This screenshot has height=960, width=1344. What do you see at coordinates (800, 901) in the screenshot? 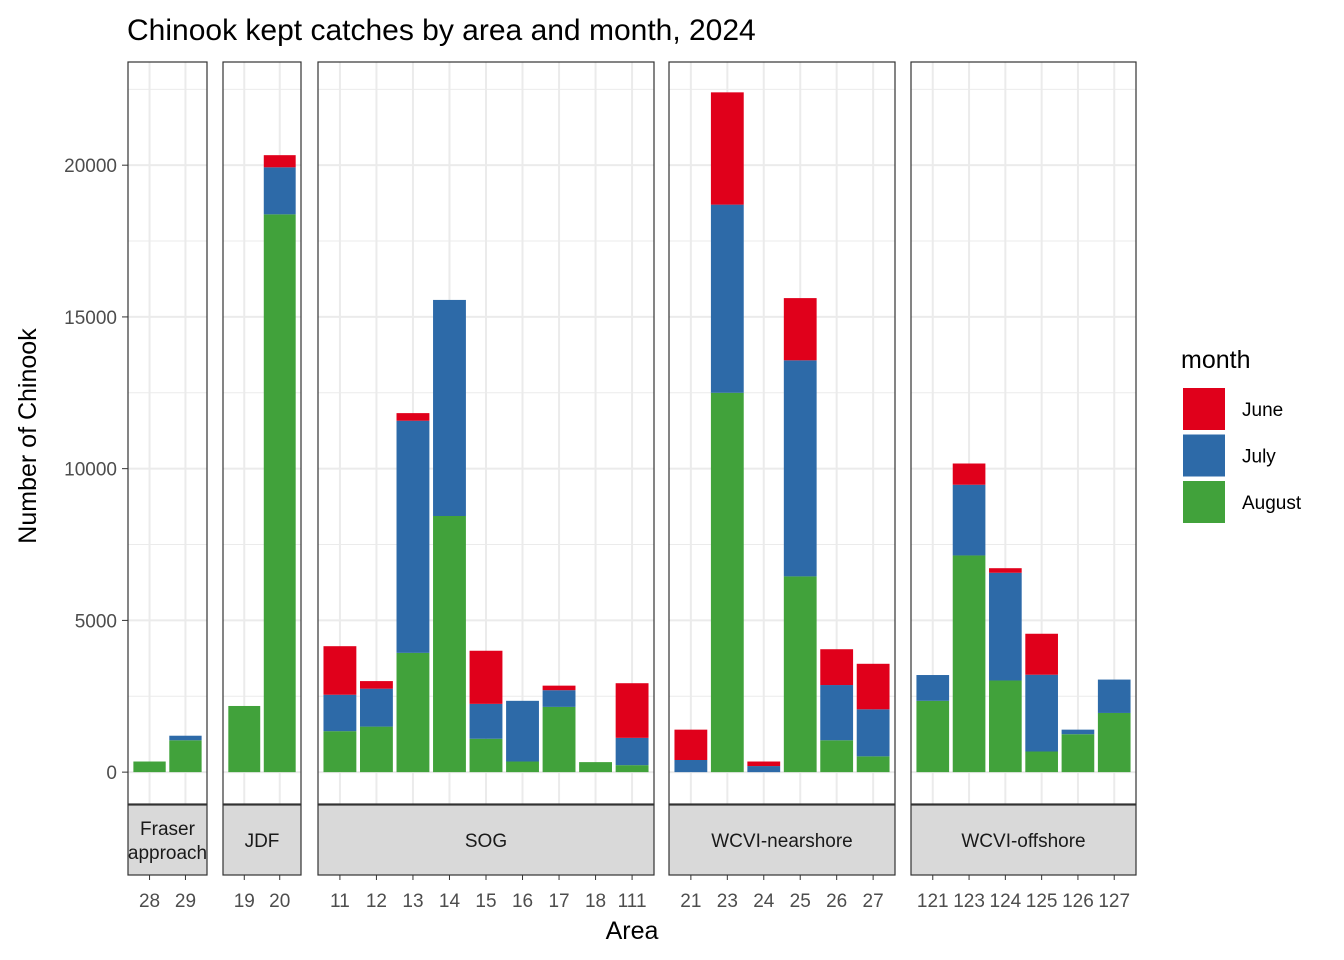
I see `x-tick-label-25: 25` at bounding box center [800, 901].